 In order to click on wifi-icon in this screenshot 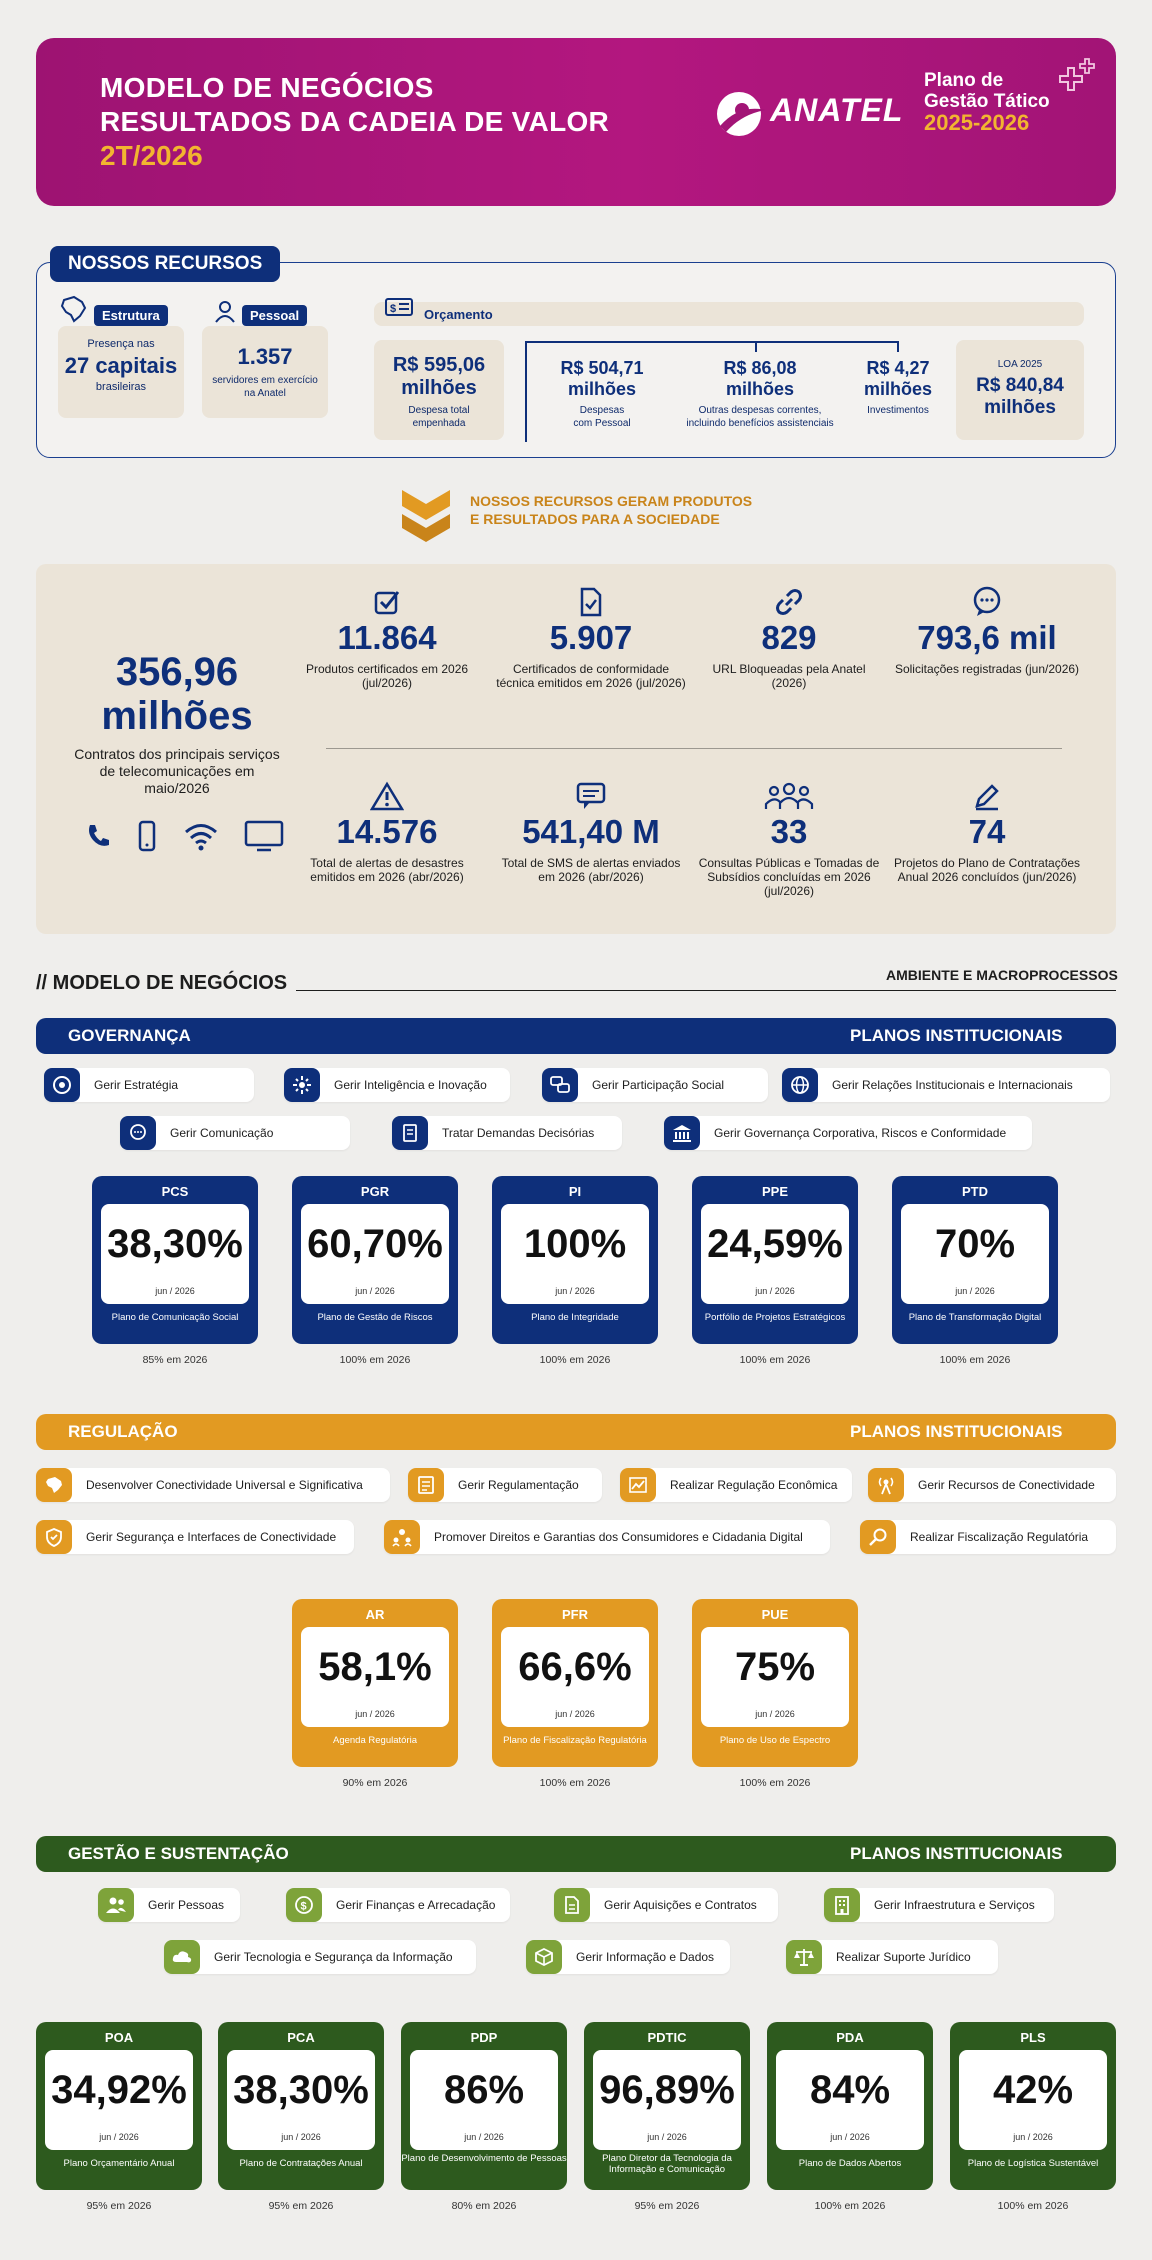, I will do `click(200, 837)`.